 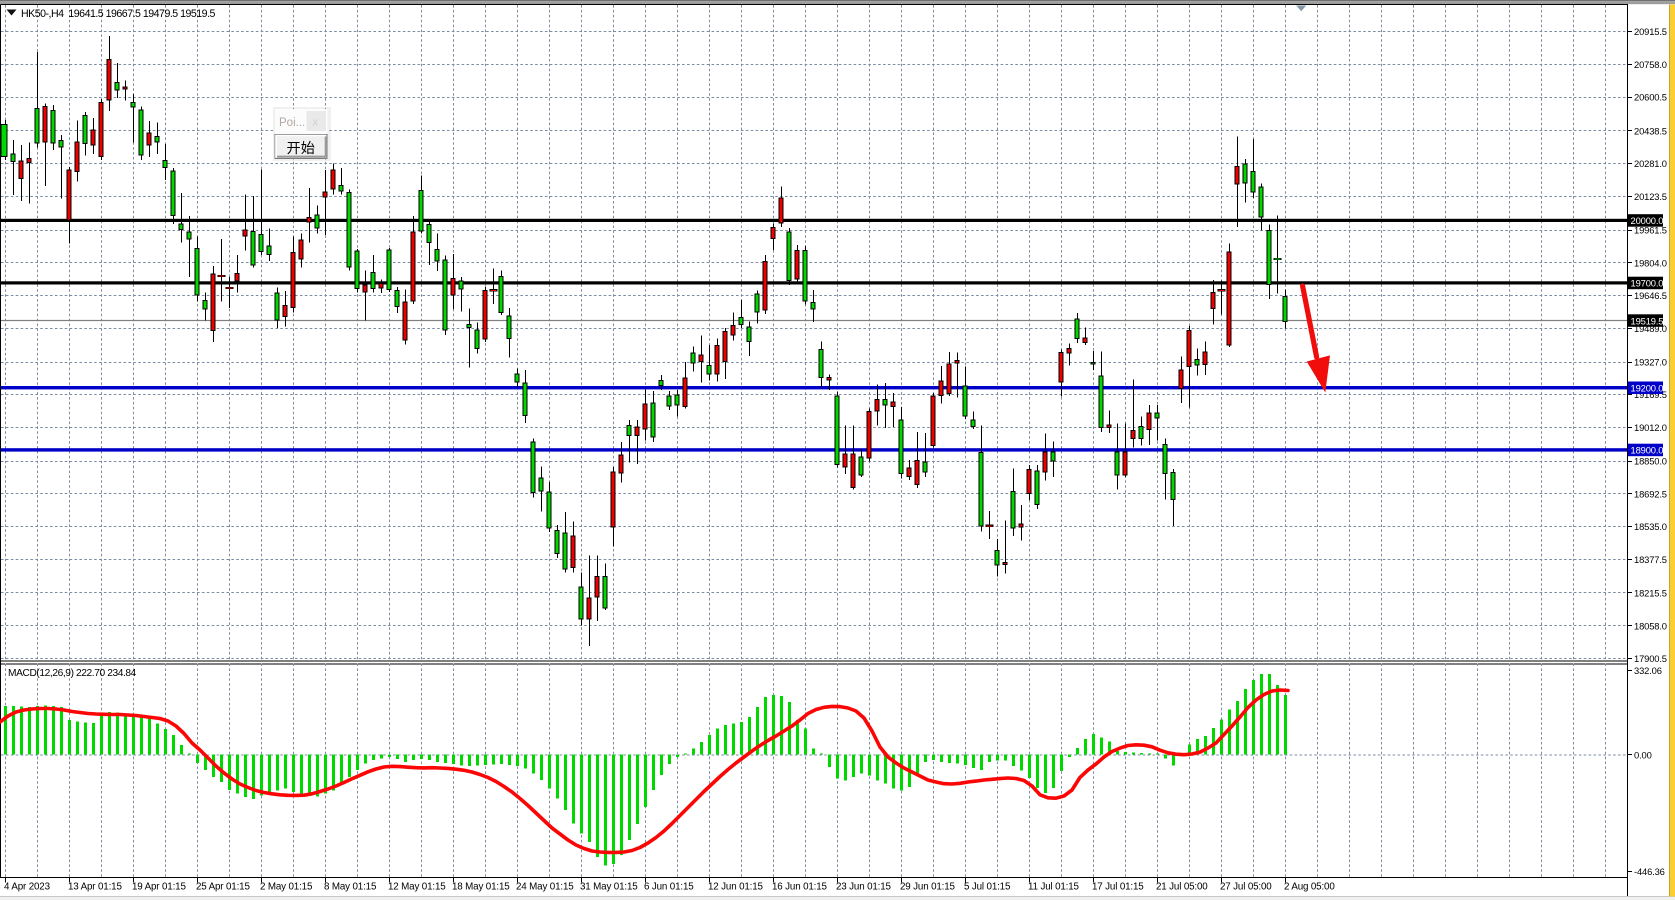 What do you see at coordinates (1643, 755) in the screenshot?
I see `svg-text: 0.00` at bounding box center [1643, 755].